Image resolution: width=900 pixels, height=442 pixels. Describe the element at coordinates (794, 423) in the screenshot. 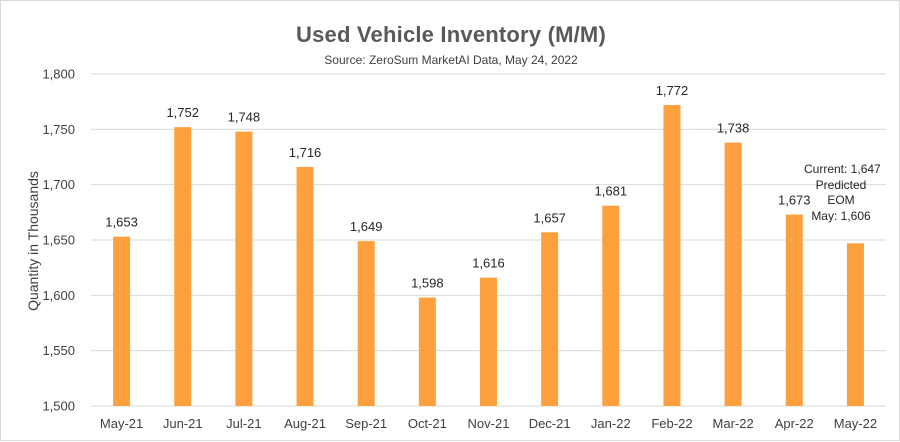

I see `x-tick-label: Apr-22` at that location.